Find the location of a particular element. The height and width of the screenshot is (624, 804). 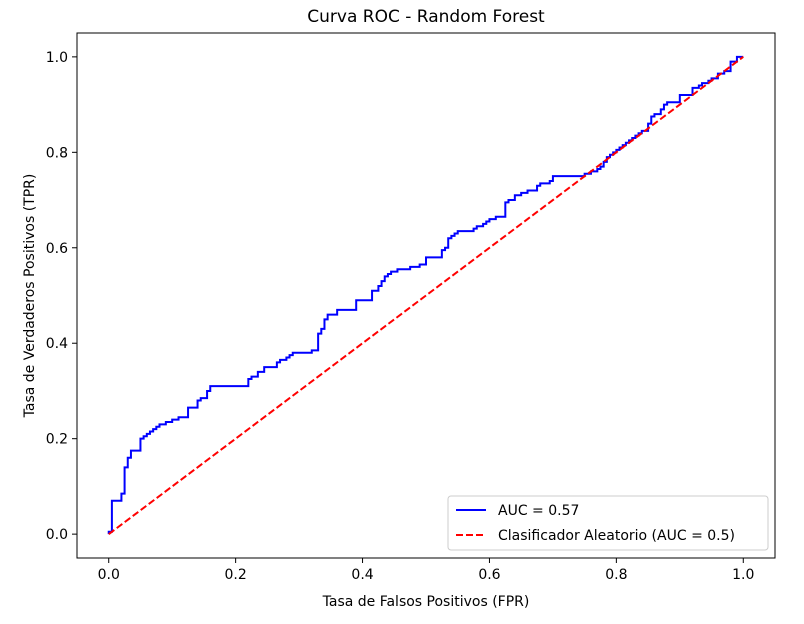

y-tick-label: 0.0 is located at coordinates (57, 535).